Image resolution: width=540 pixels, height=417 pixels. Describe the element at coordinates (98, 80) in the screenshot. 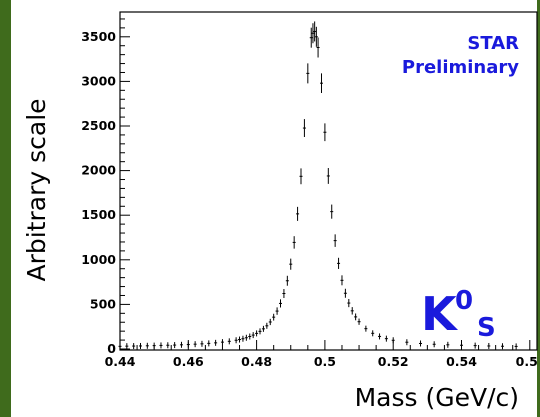

I see `y-tick-label: 3000` at that location.